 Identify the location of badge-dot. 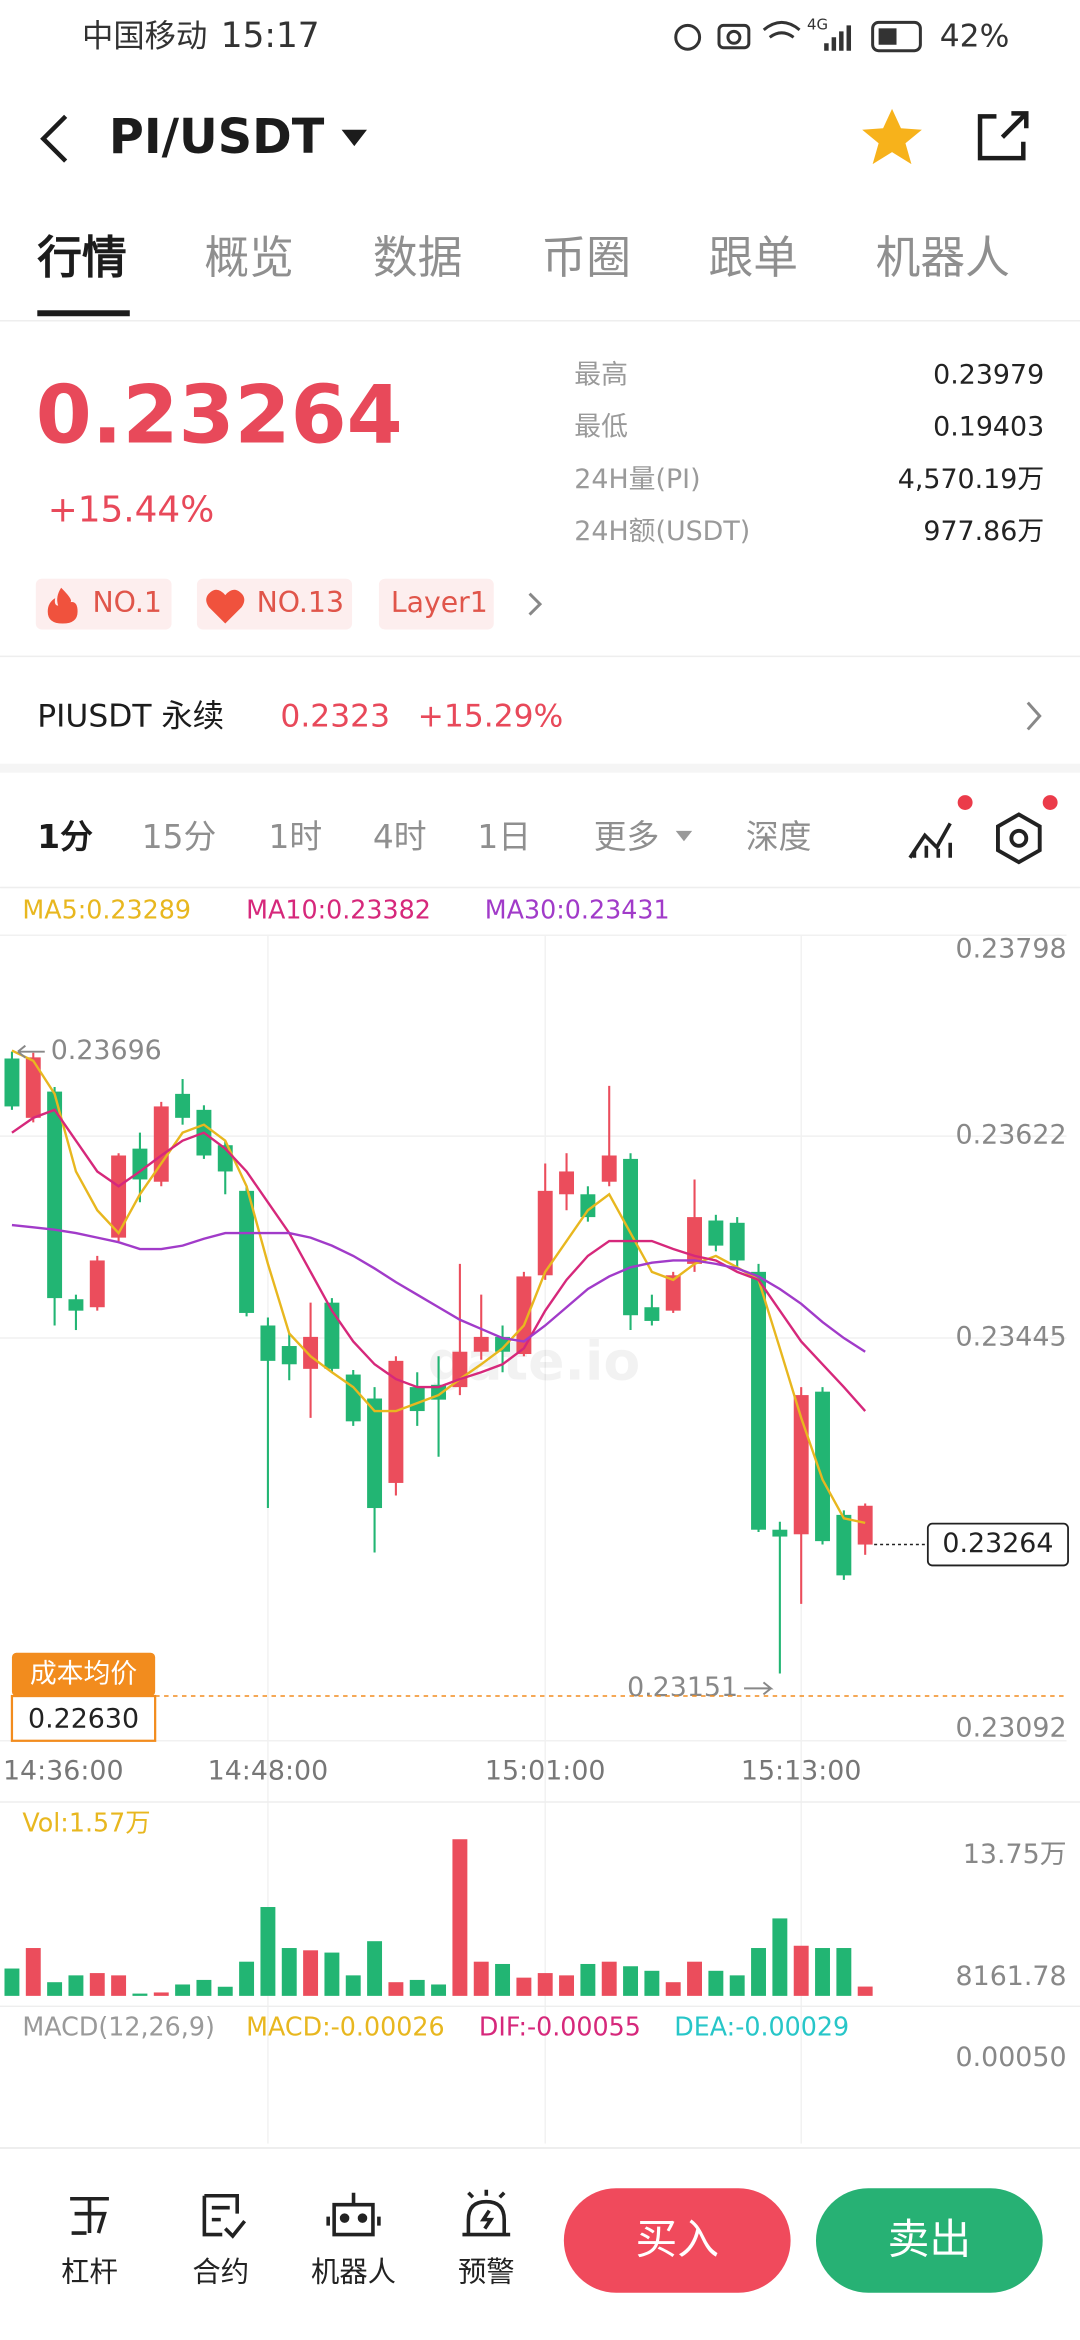
(1050, 802).